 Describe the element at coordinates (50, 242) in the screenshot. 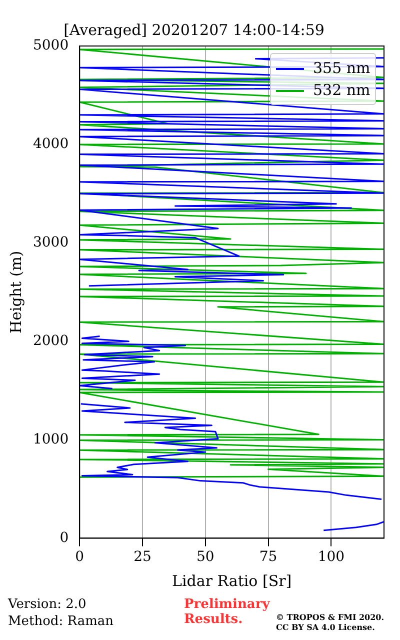

I see `y-tick-label: 3000` at that location.